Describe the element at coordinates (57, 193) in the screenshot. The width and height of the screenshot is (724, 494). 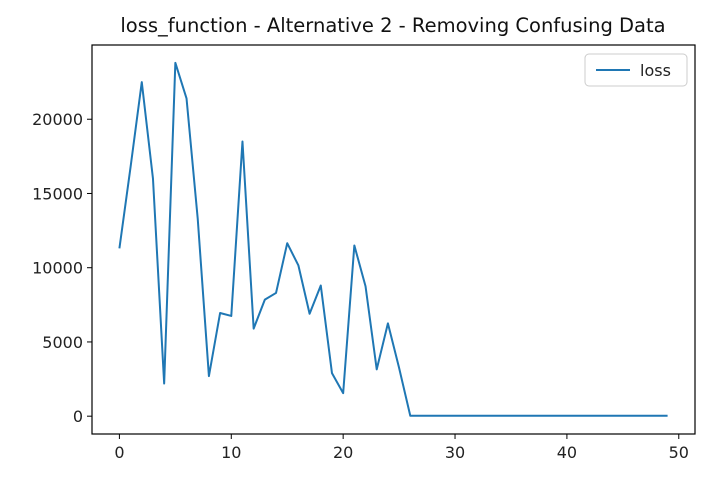
I see `y-tick-label: 15000` at that location.